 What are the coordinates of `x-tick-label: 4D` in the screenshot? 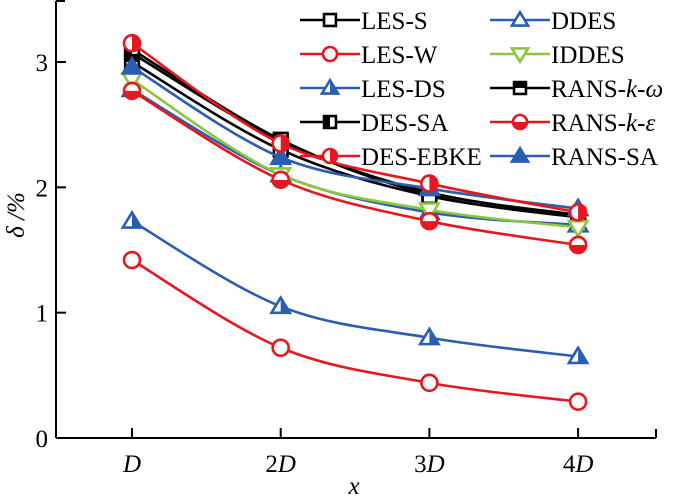 It's located at (578, 464).